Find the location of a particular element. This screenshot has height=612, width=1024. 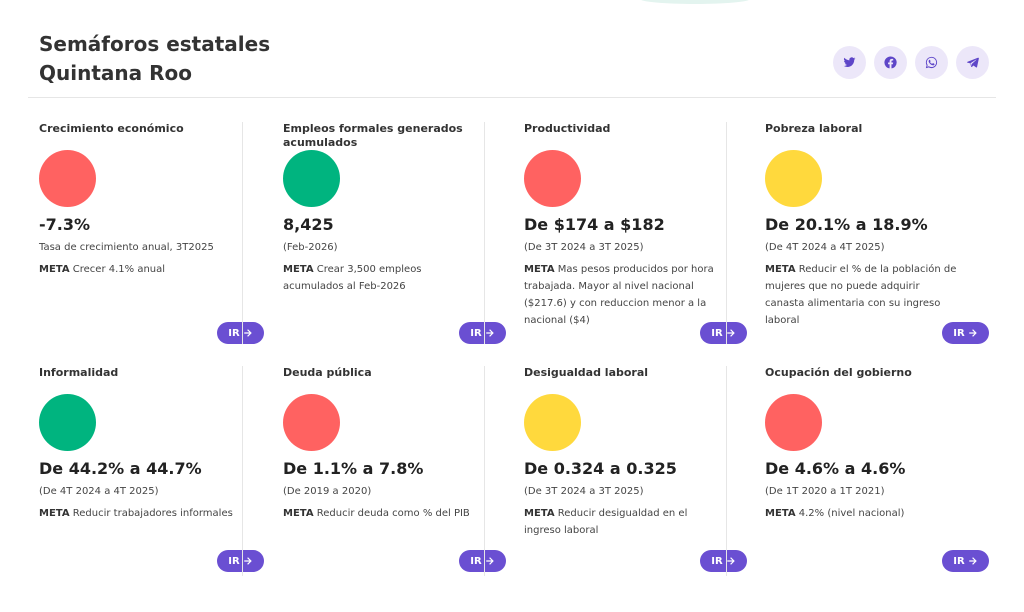

card-goal: META Reducir deuda como % del PIB is located at coordinates (381, 513).